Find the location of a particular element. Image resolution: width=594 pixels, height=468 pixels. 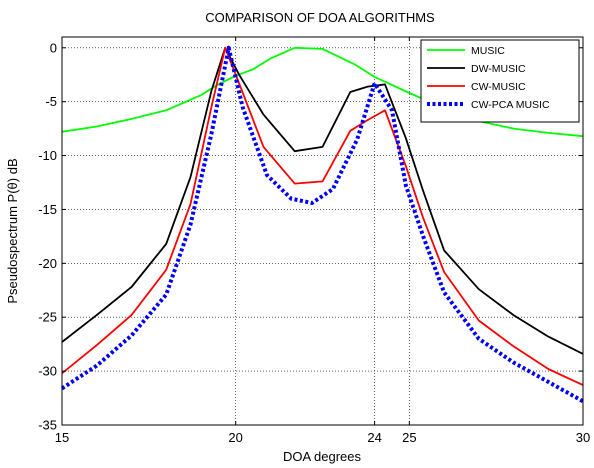

legend-box is located at coordinates (500, 81).